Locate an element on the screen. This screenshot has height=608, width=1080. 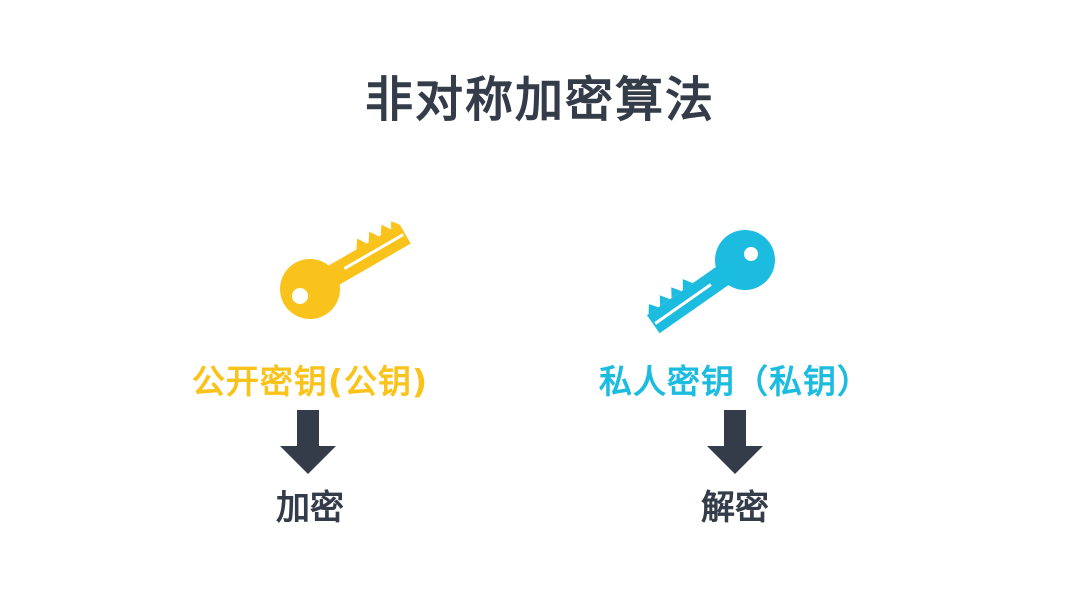
diagram-title: 非对称加密算法 is located at coordinates (539, 100).